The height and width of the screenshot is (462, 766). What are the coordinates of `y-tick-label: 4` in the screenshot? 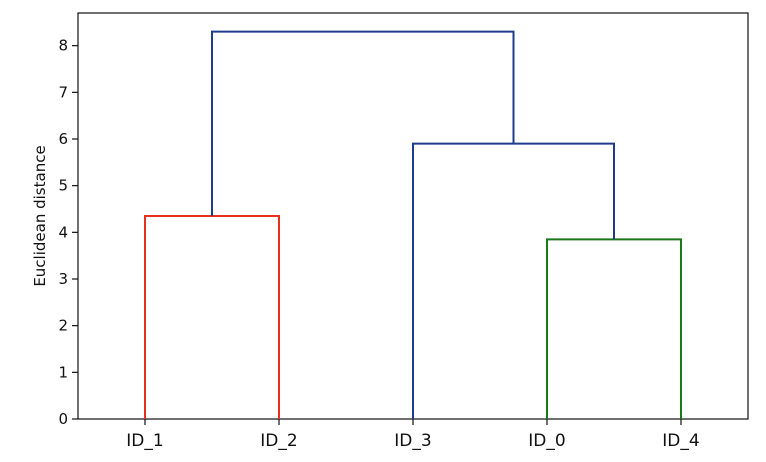 It's located at (63, 232).